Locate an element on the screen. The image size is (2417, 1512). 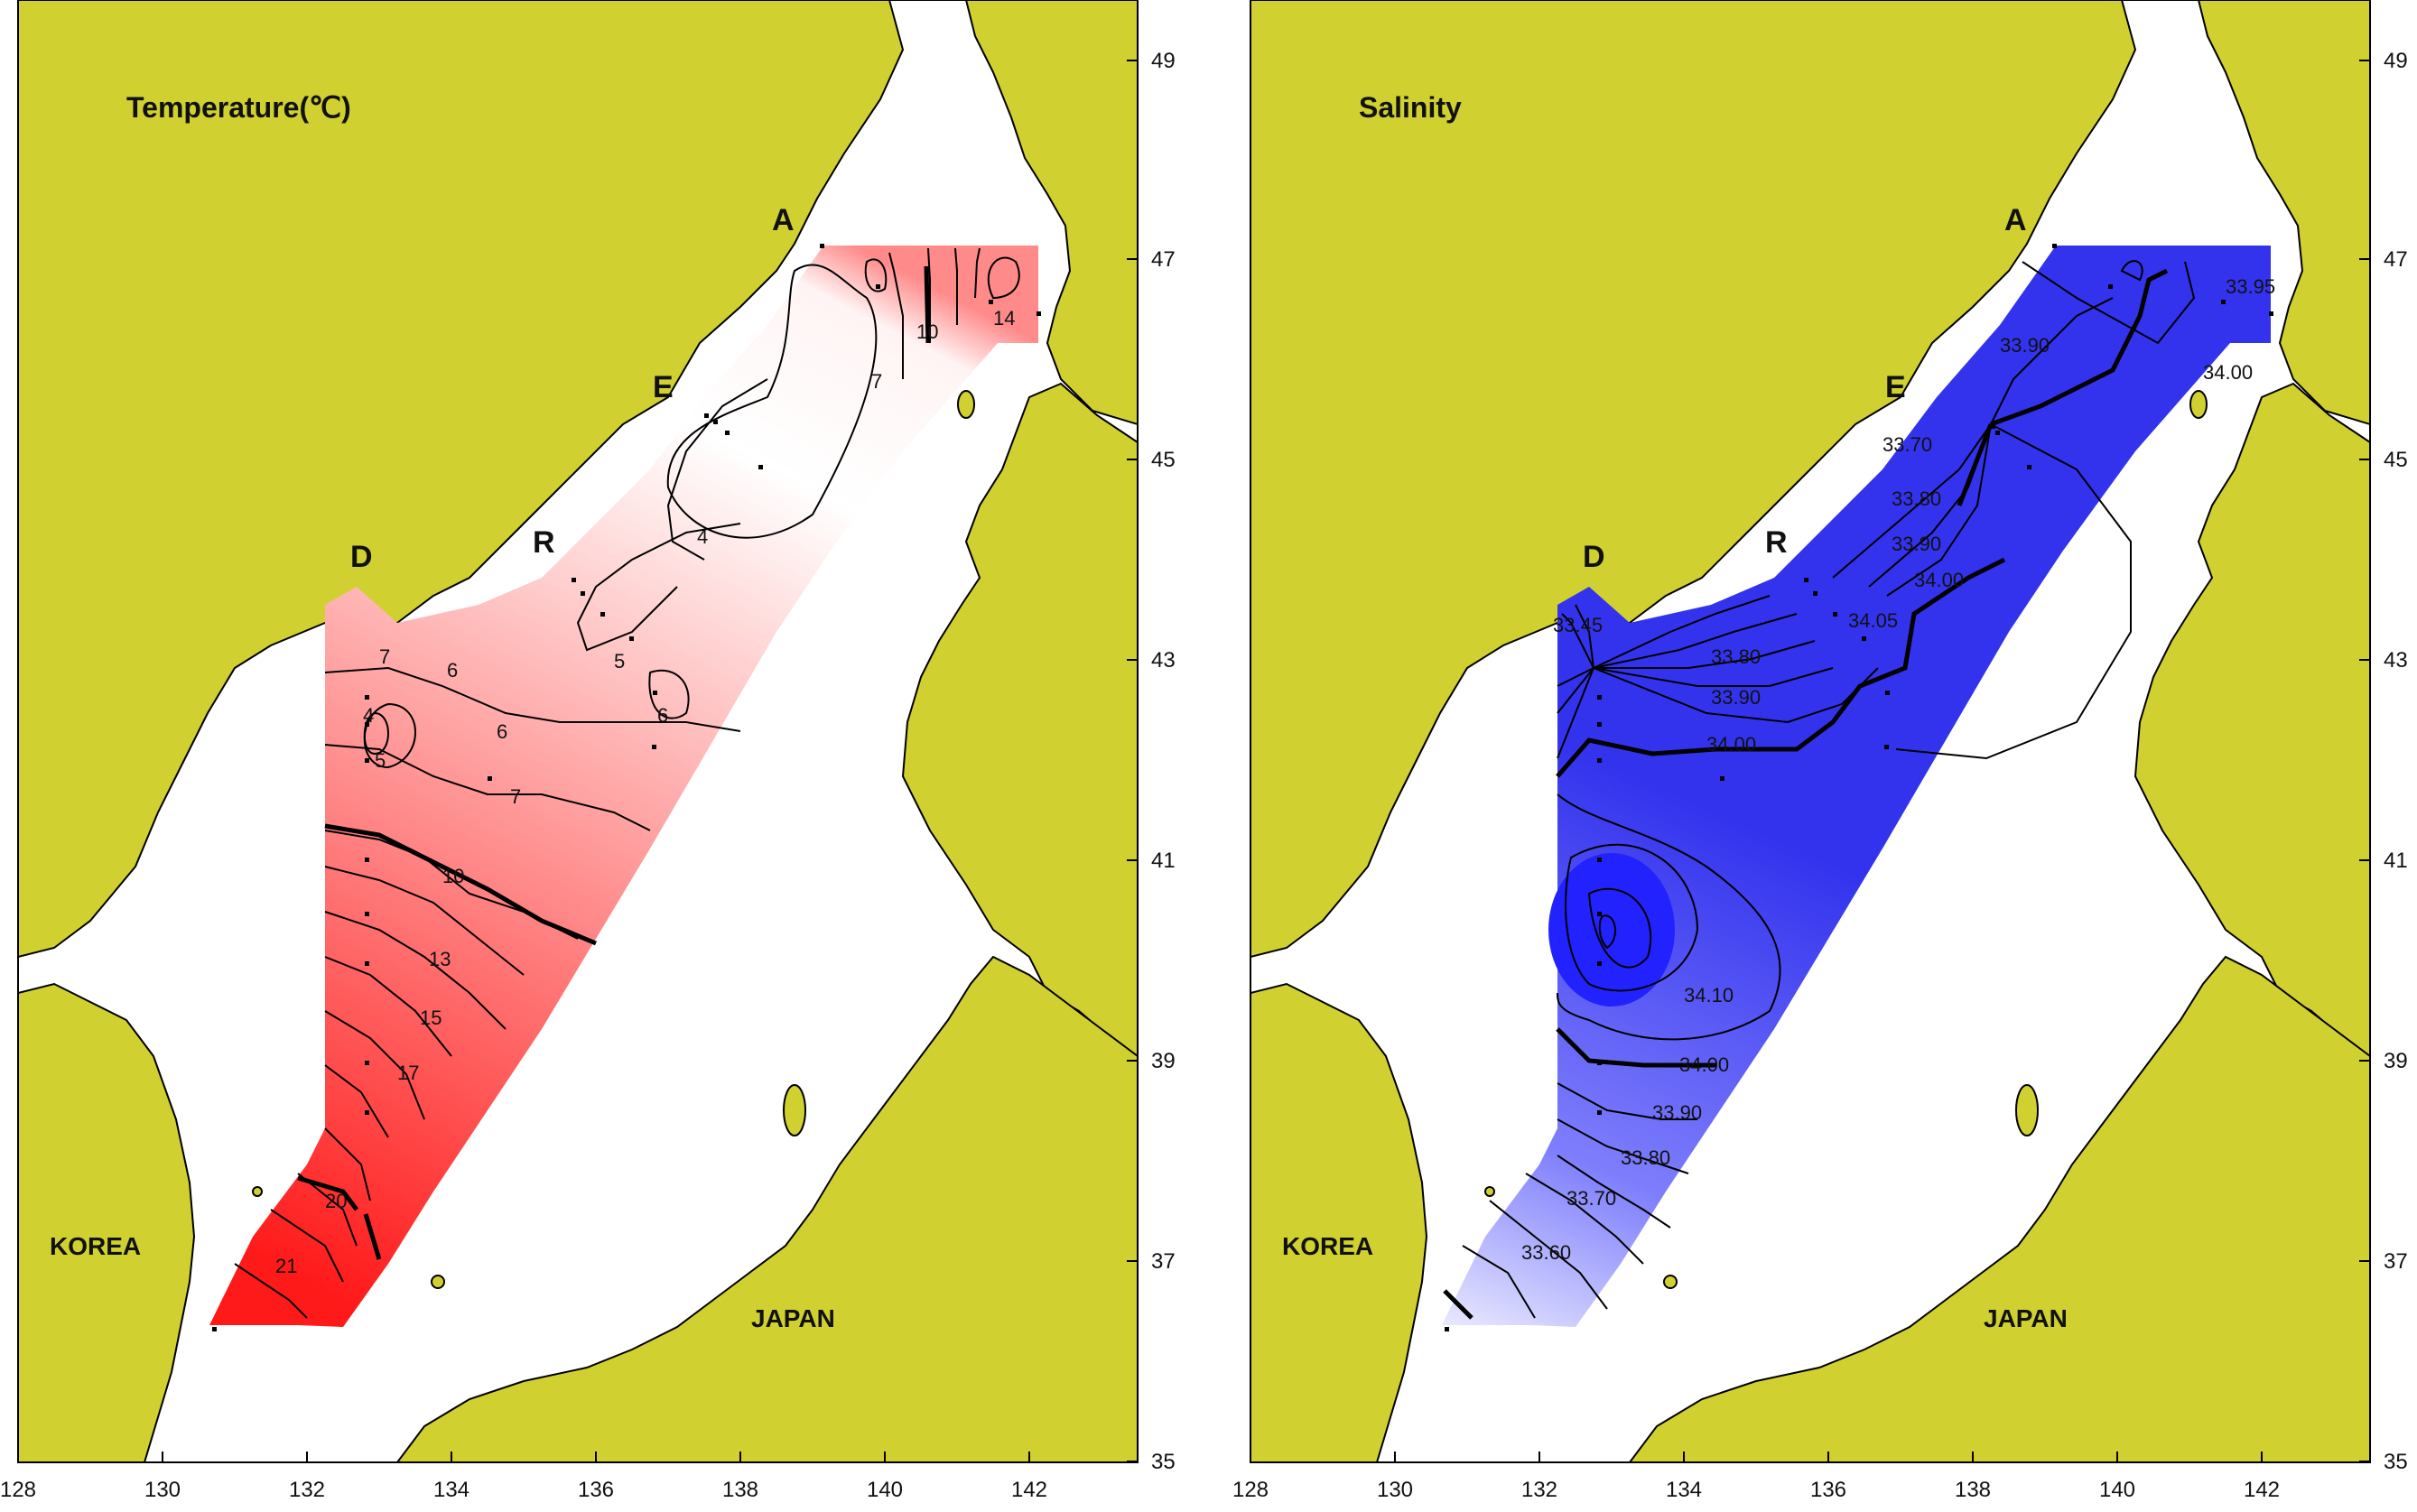
contour-label: 15 is located at coordinates (431, 1017).